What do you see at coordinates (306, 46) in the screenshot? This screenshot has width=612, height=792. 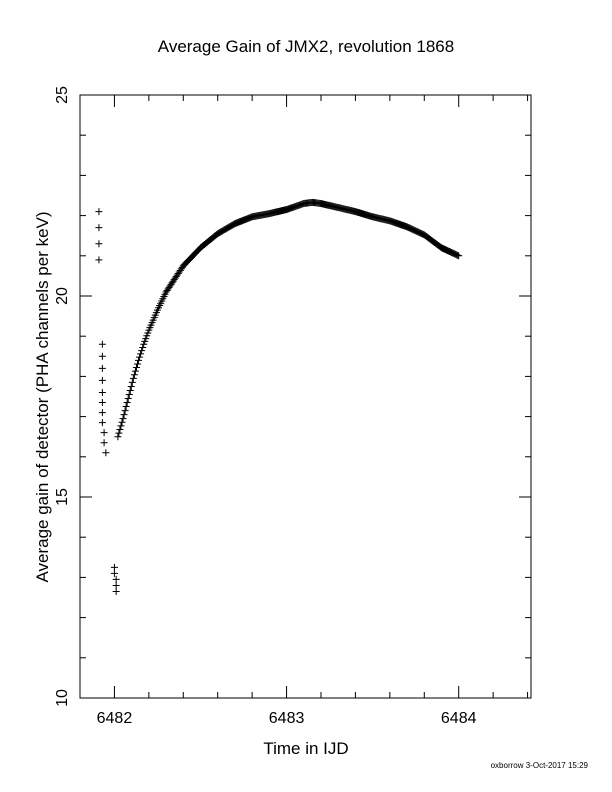 I see `chart-title: Average Gain of JMX2, revolution 1868` at bounding box center [306, 46].